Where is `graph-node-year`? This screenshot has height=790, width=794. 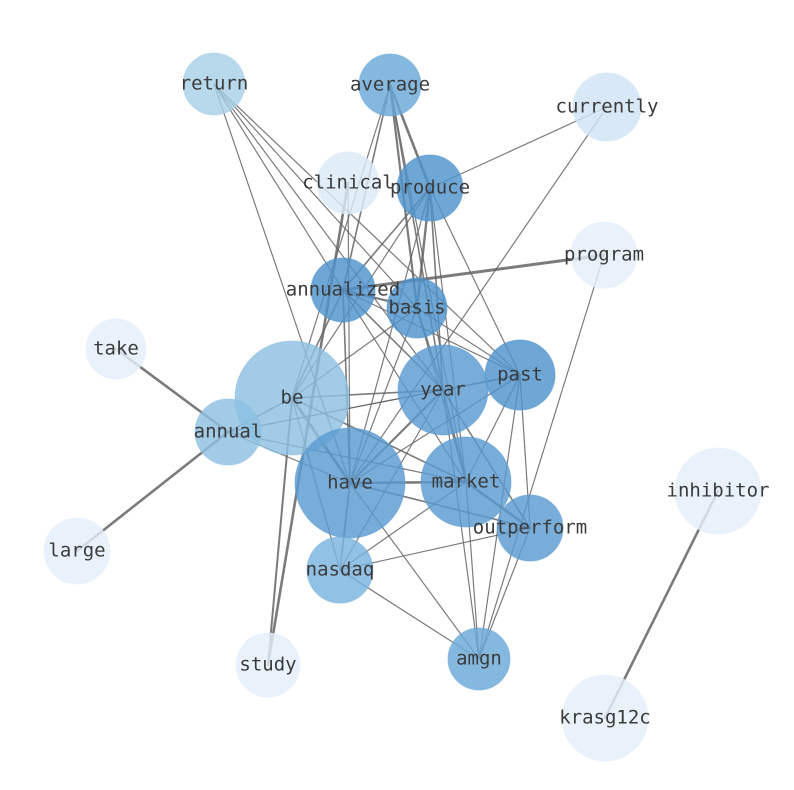
graph-node-year is located at coordinates (443, 390).